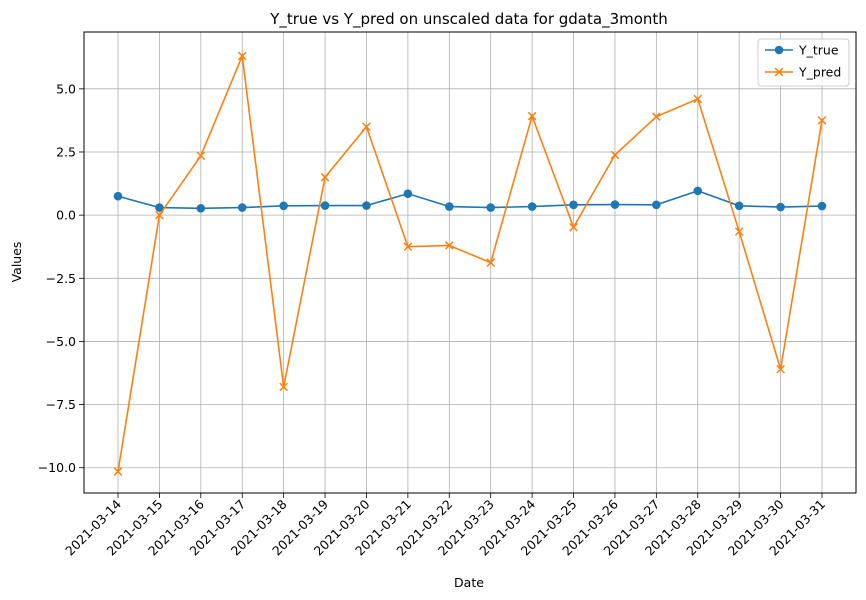 Image resolution: width=866 pixels, height=600 pixels. Describe the element at coordinates (66, 215) in the screenshot. I see `y-tick-label: 0.0` at that location.